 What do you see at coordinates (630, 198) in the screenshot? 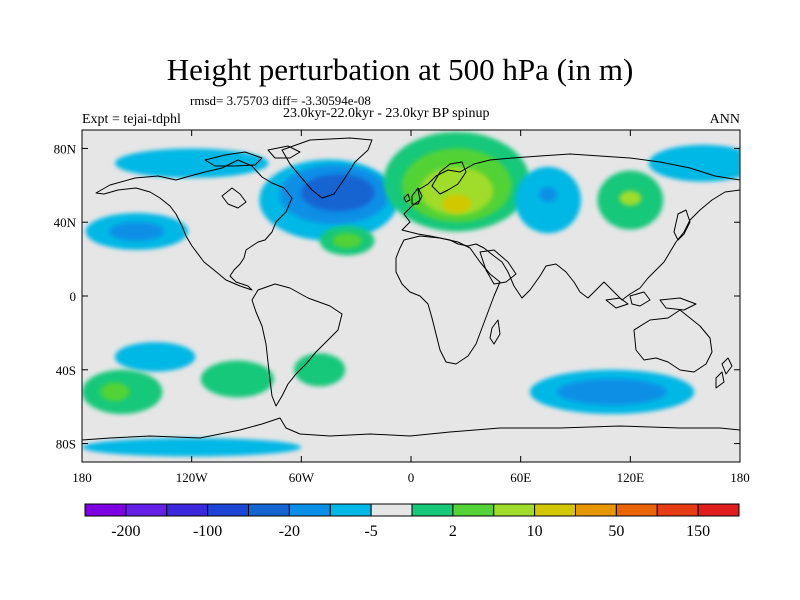
I see `anomaly-region-east-asia-high-core` at bounding box center [630, 198].